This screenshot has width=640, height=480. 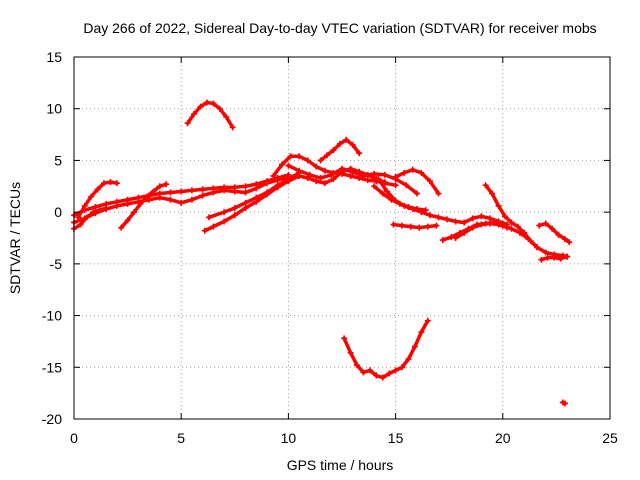 I want to click on y-tick-label: 15, so click(x=54, y=57).